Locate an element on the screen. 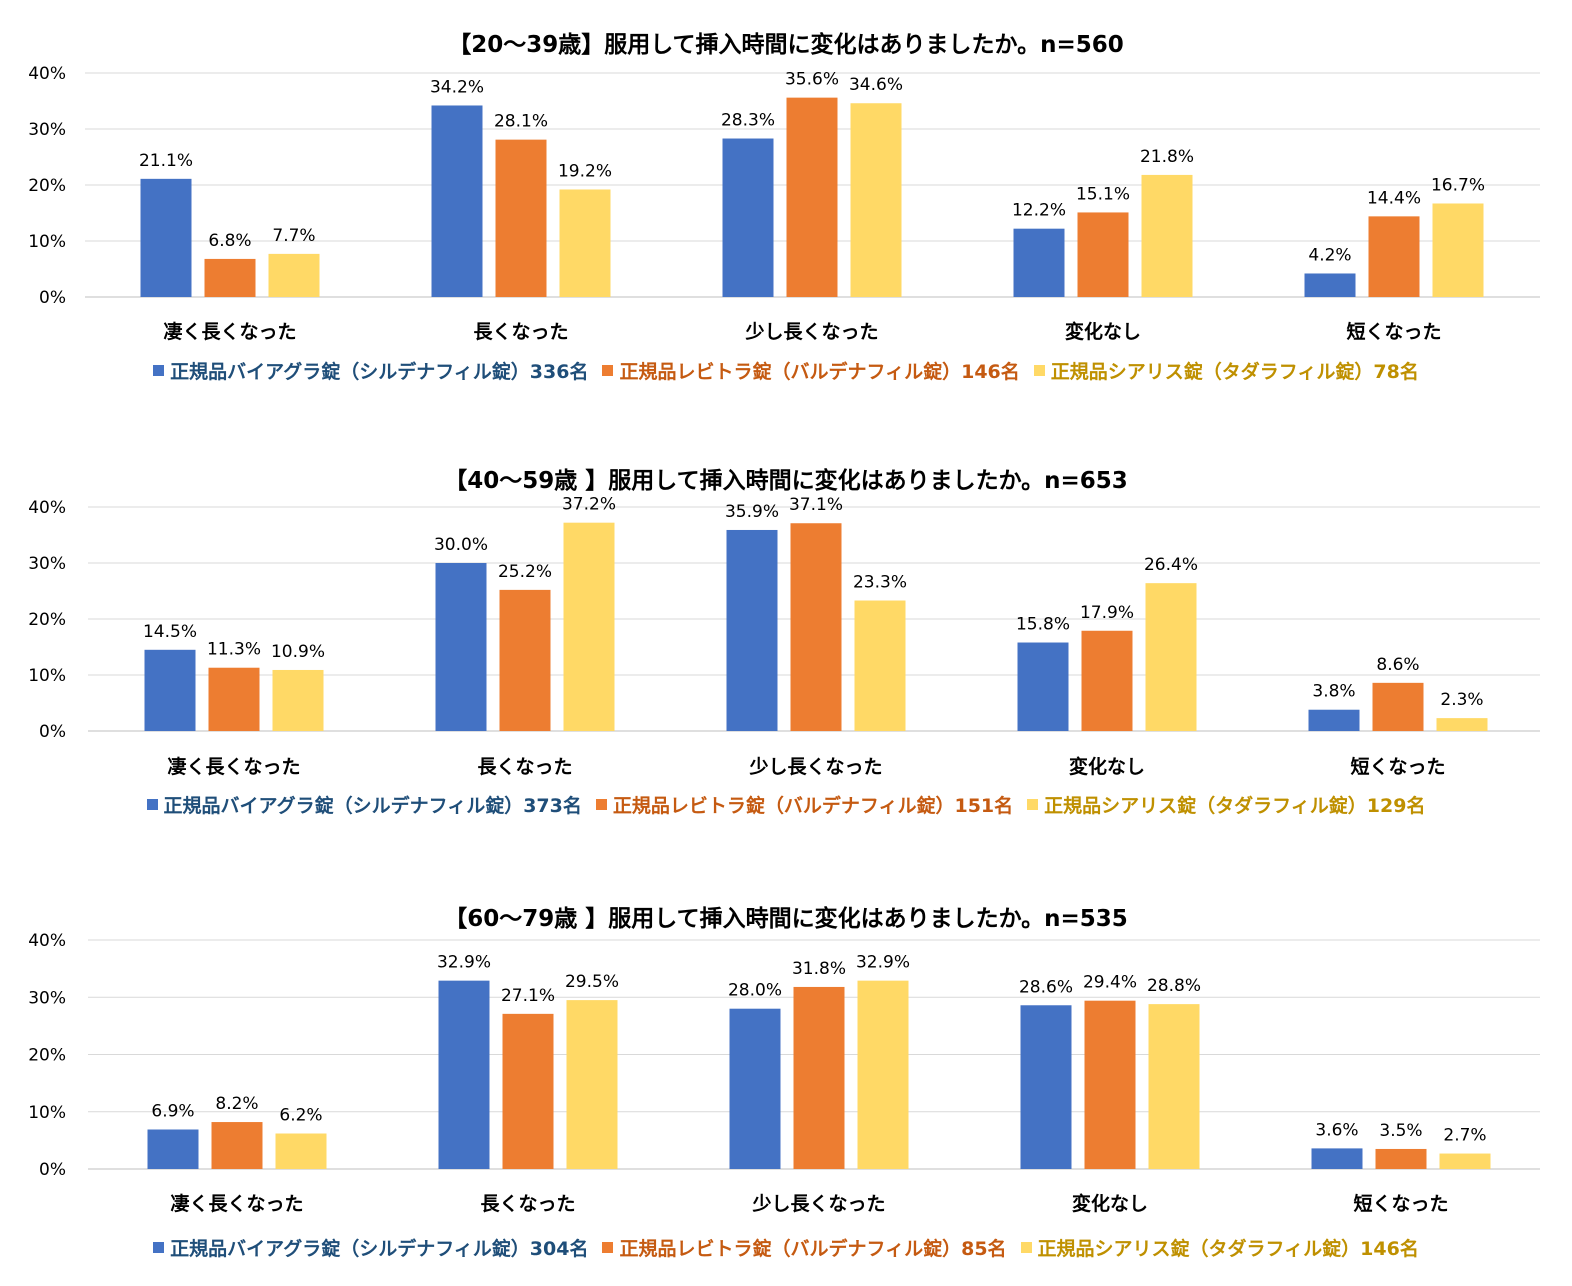 The height and width of the screenshot is (1286, 1572). legend-item-levitra: 正規品レビトラ錠（バルデナフィル錠）151名 is located at coordinates (804, 804).